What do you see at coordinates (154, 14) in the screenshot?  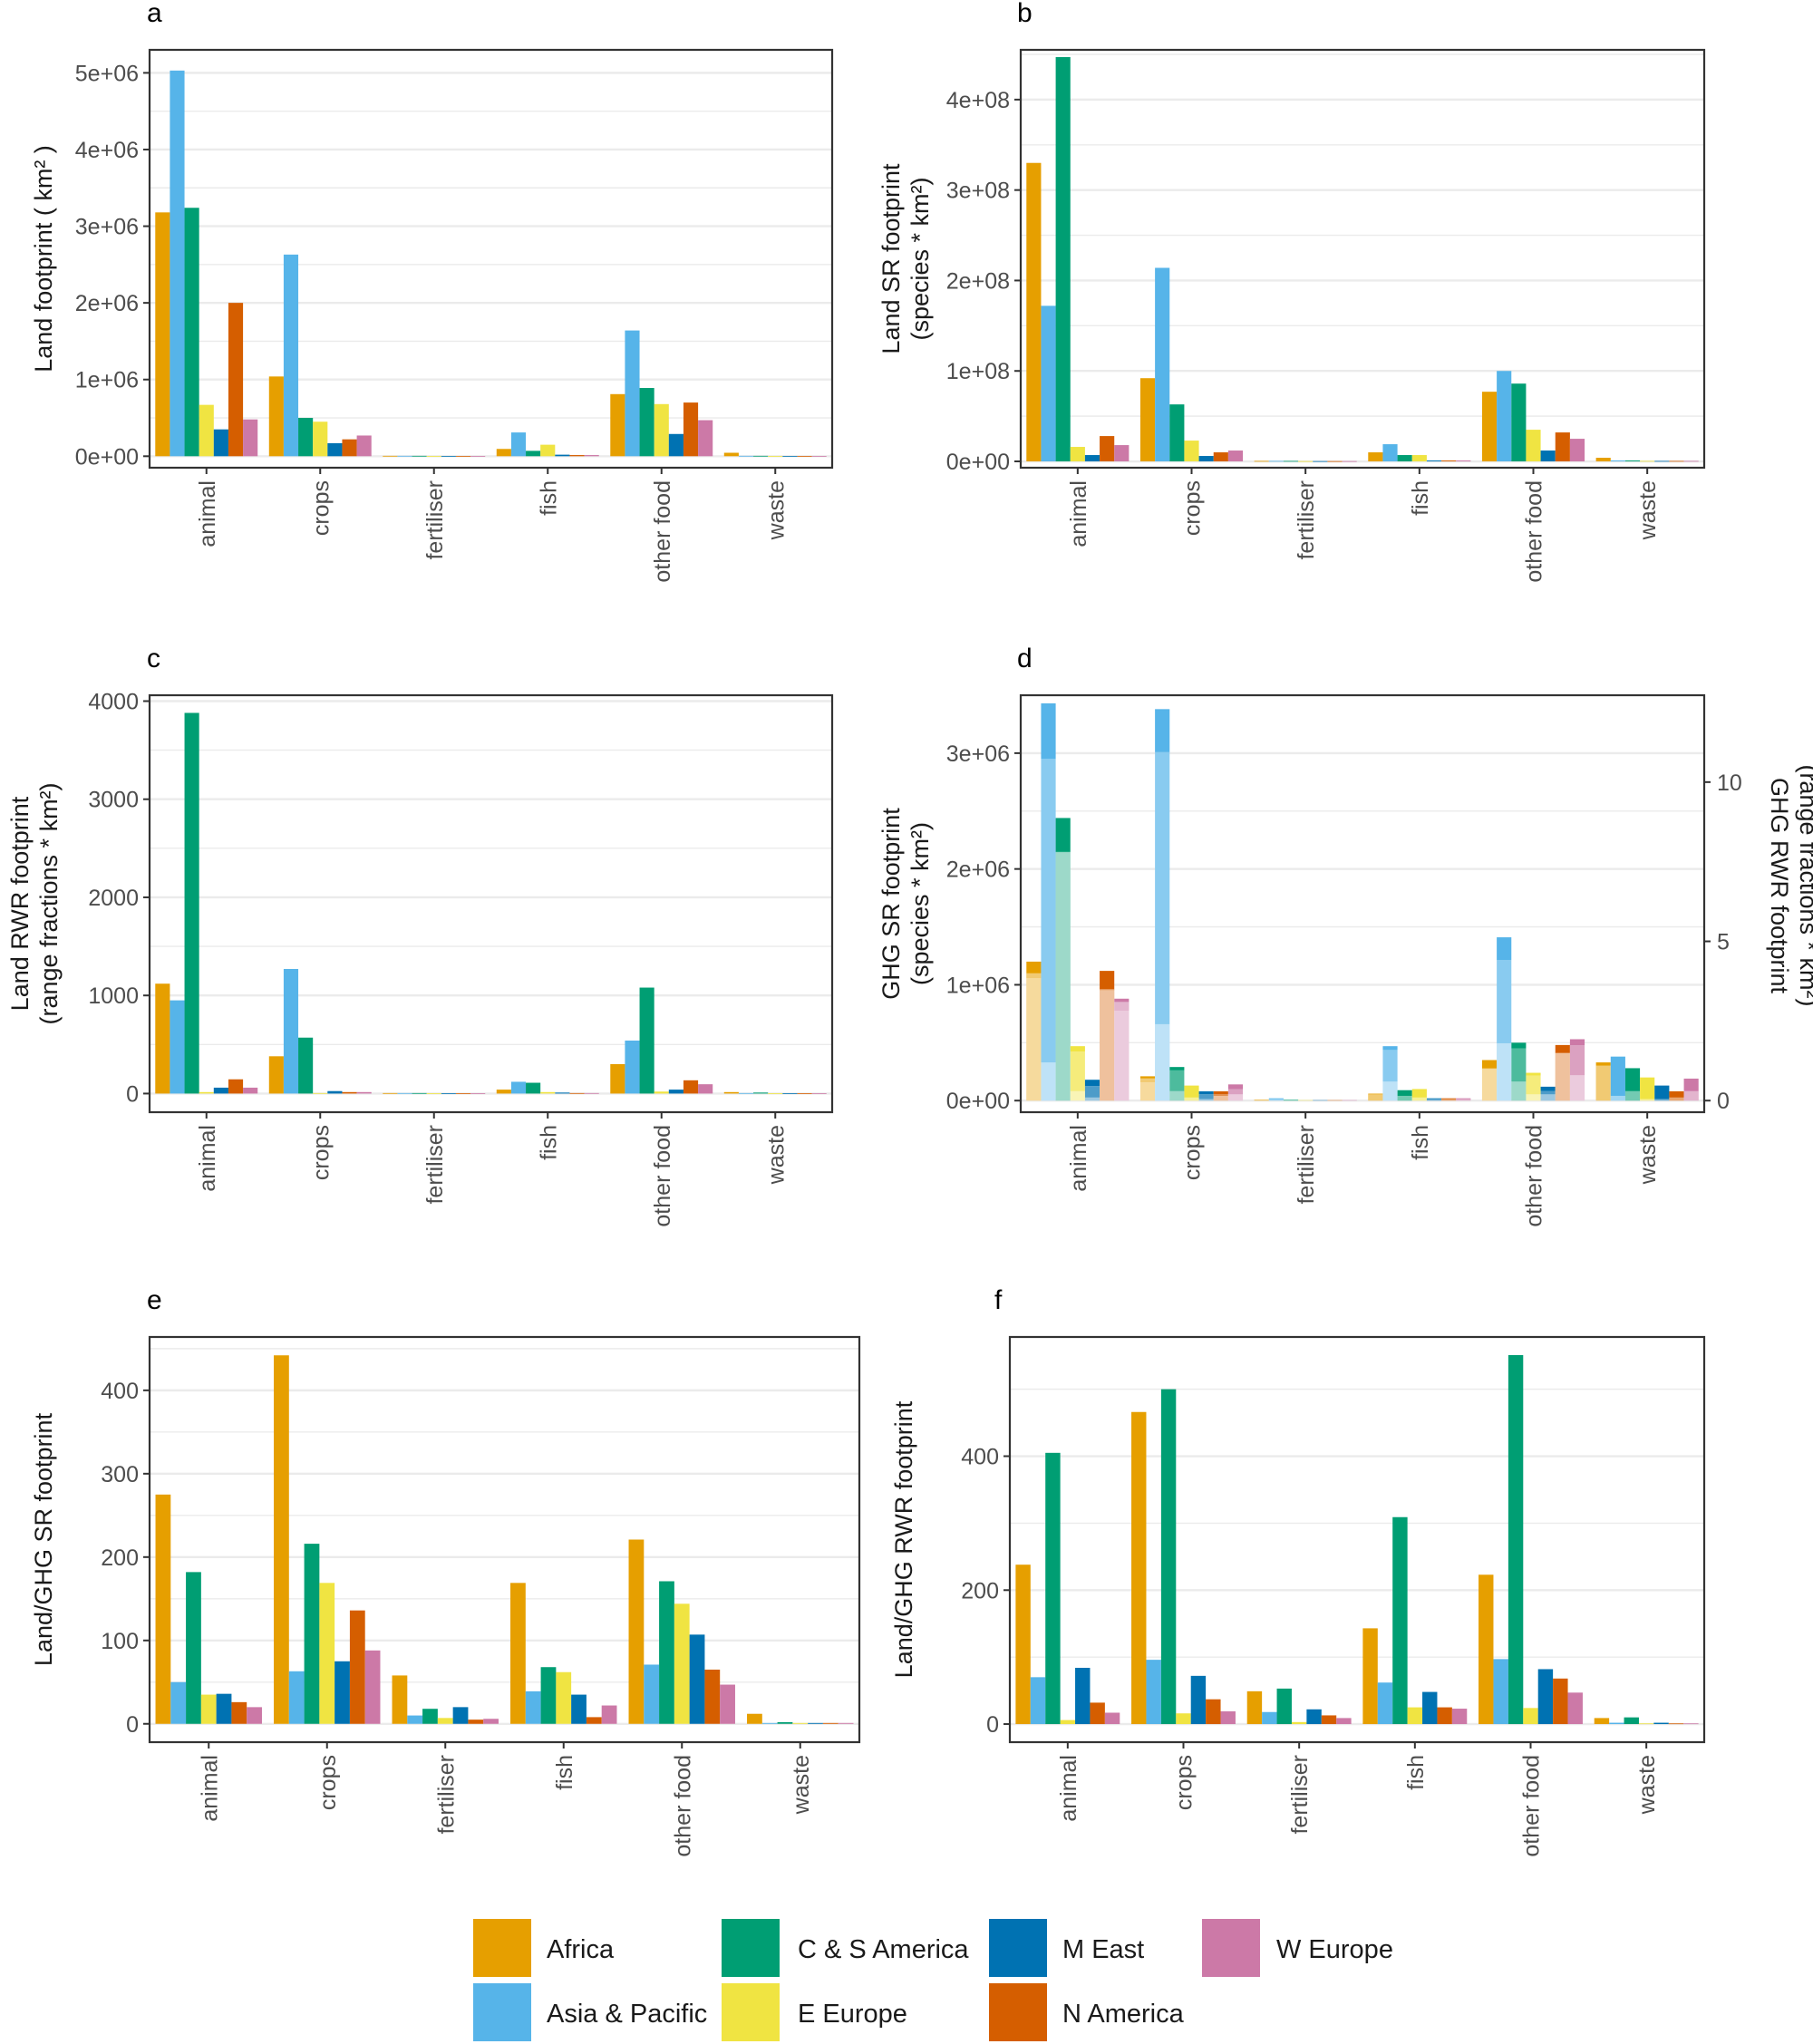 I see `panel-label: a` at bounding box center [154, 14].